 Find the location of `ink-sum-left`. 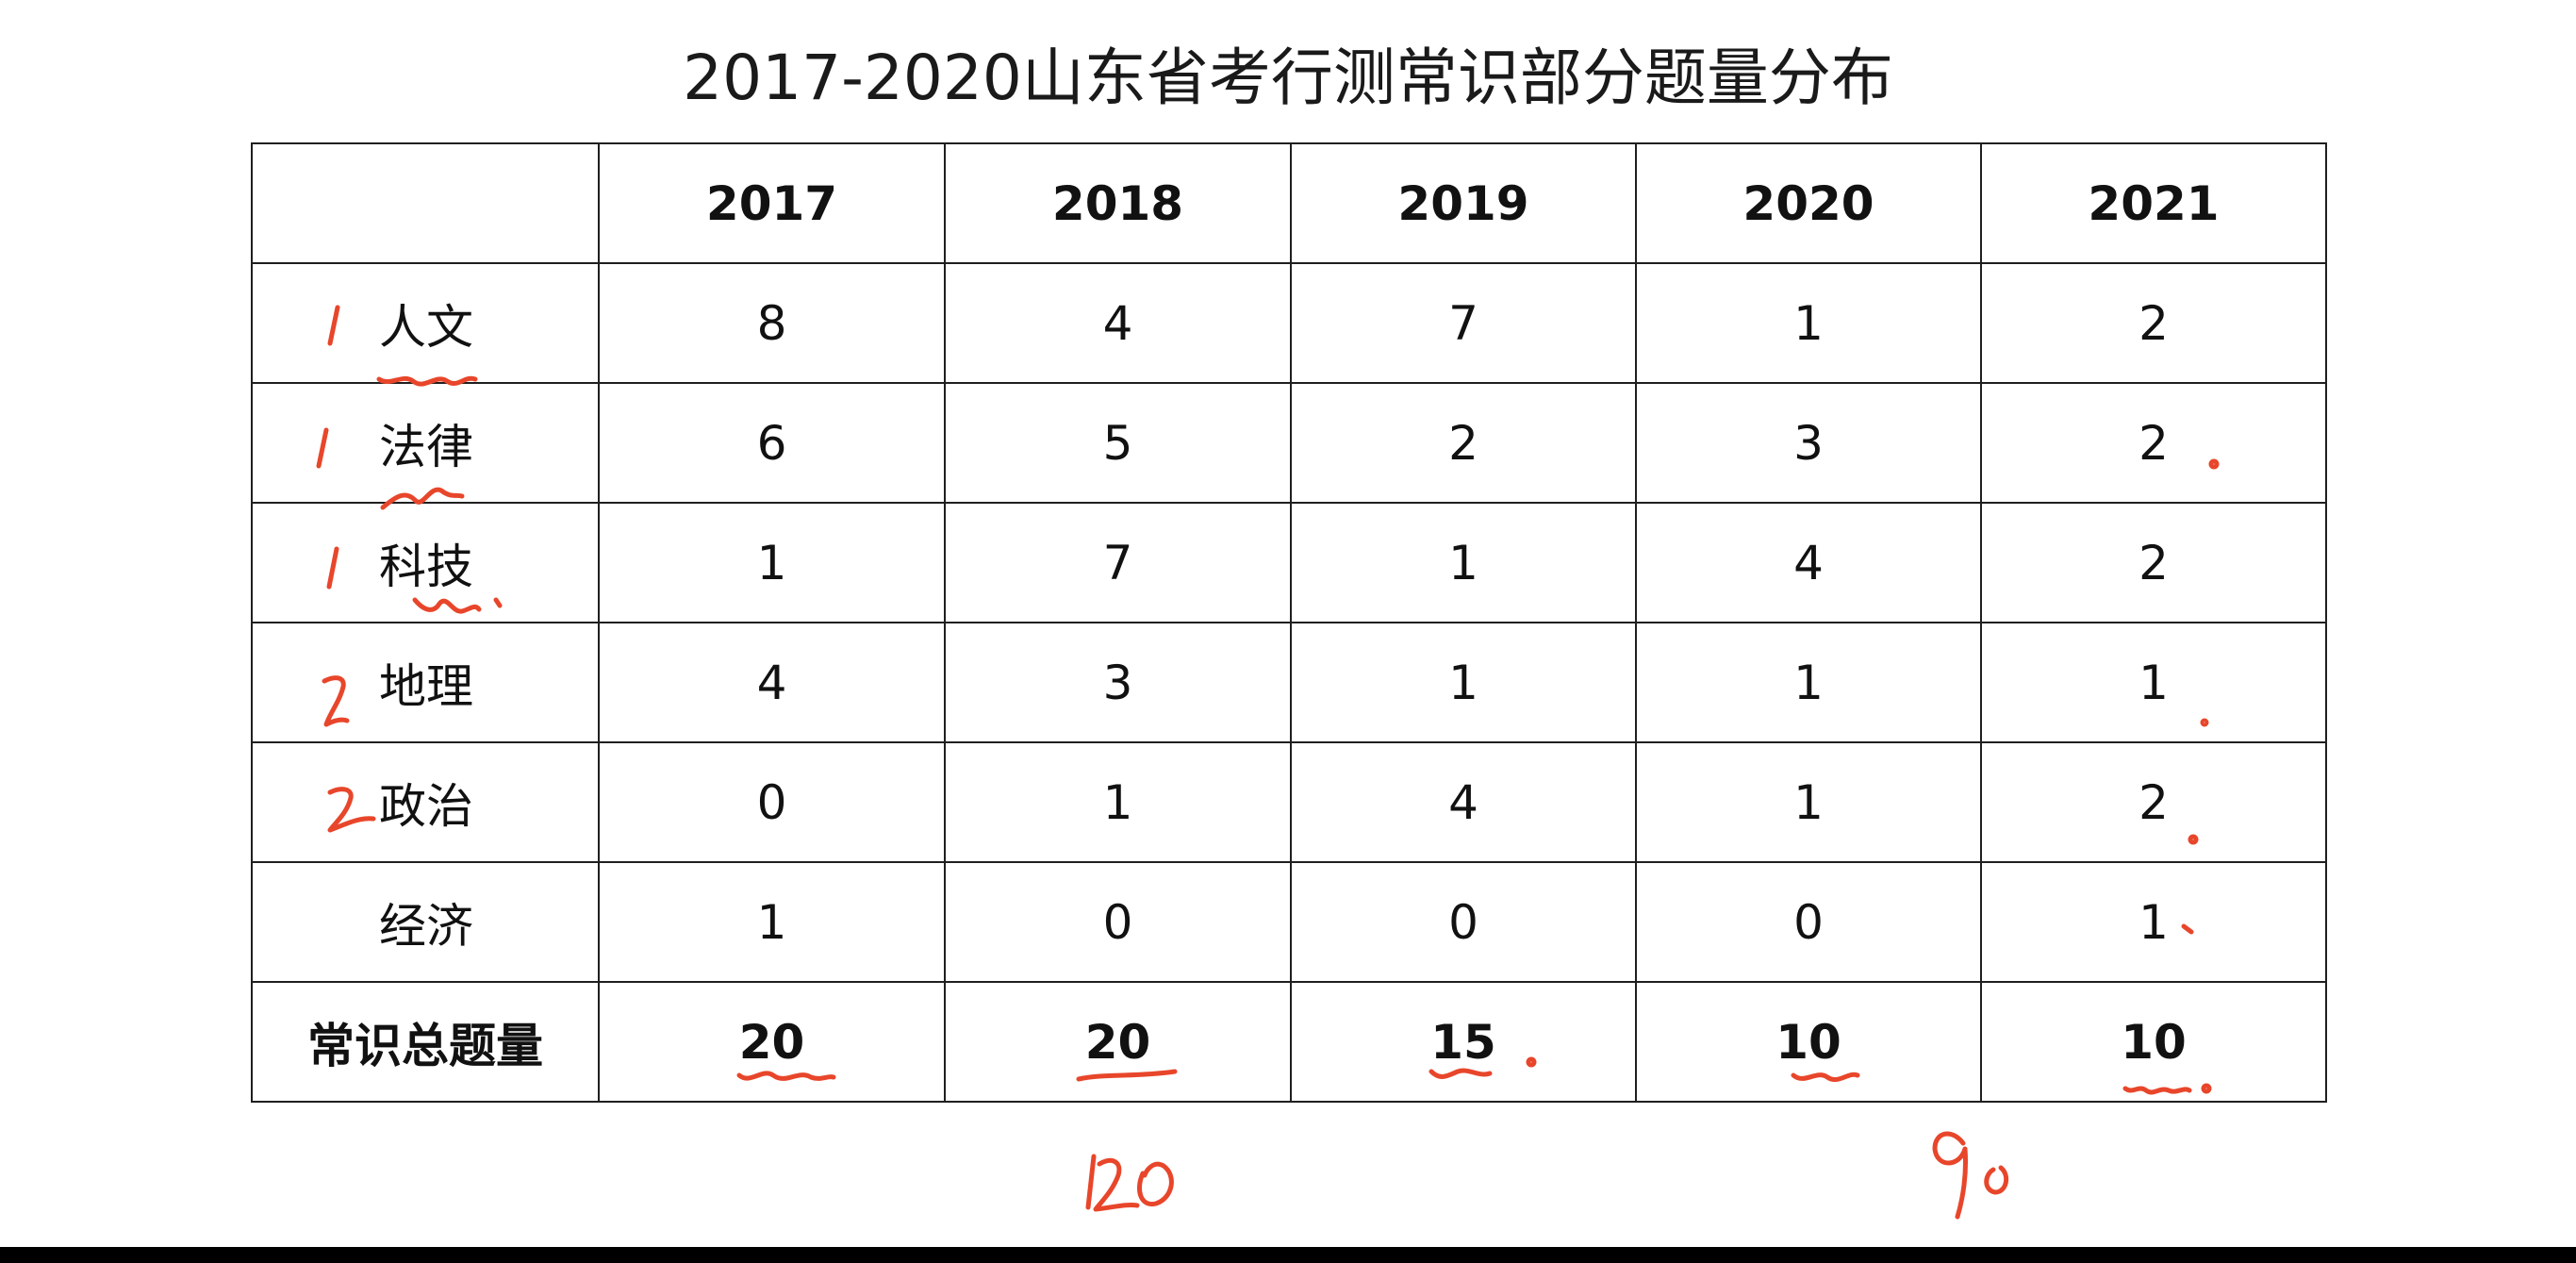

ink-sum-left is located at coordinates (1129, 1183).